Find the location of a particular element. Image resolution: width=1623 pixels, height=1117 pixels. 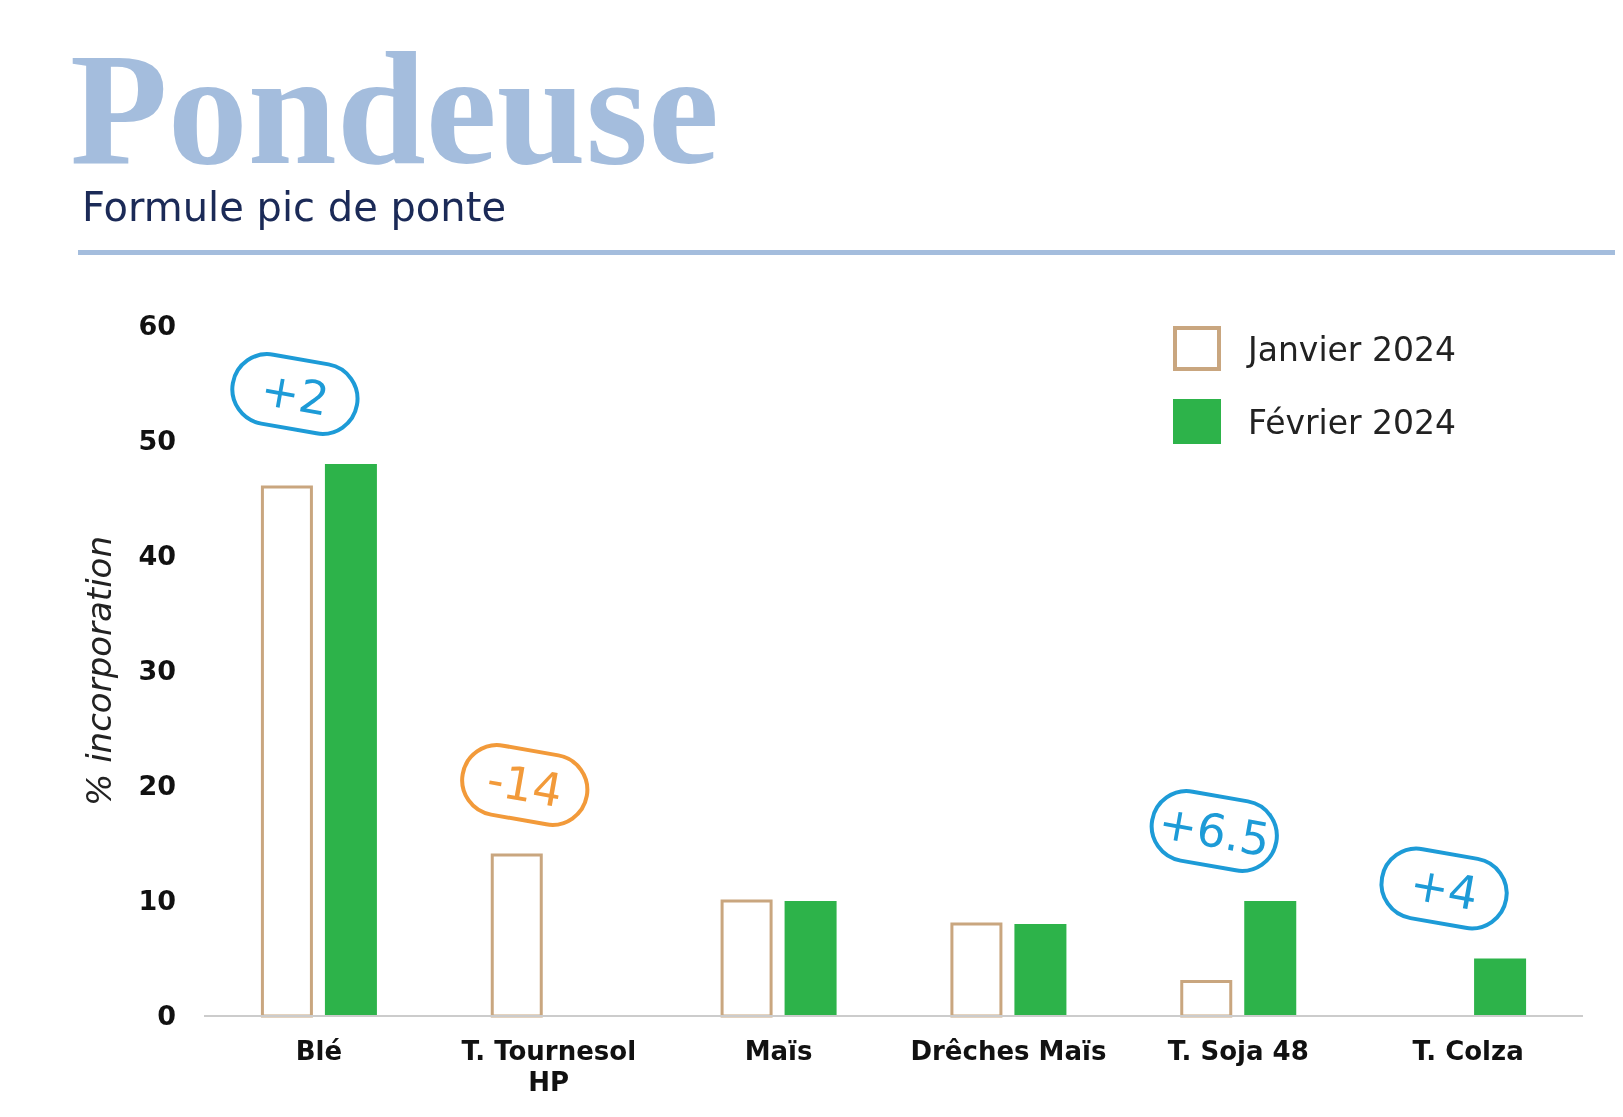

y-tick-label: 50 is located at coordinates (157, 441).